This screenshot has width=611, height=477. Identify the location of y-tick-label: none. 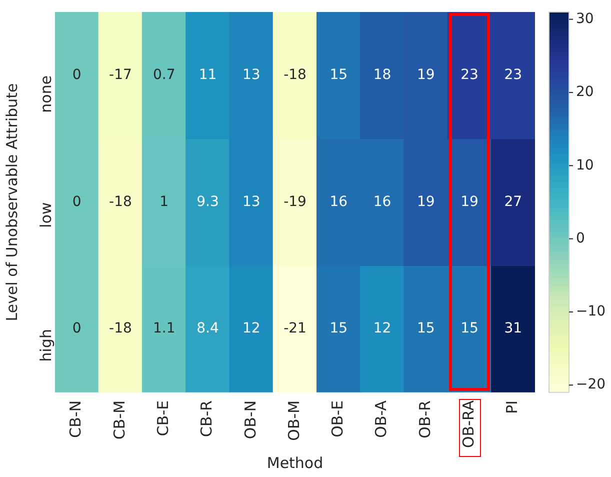
(45, 94).